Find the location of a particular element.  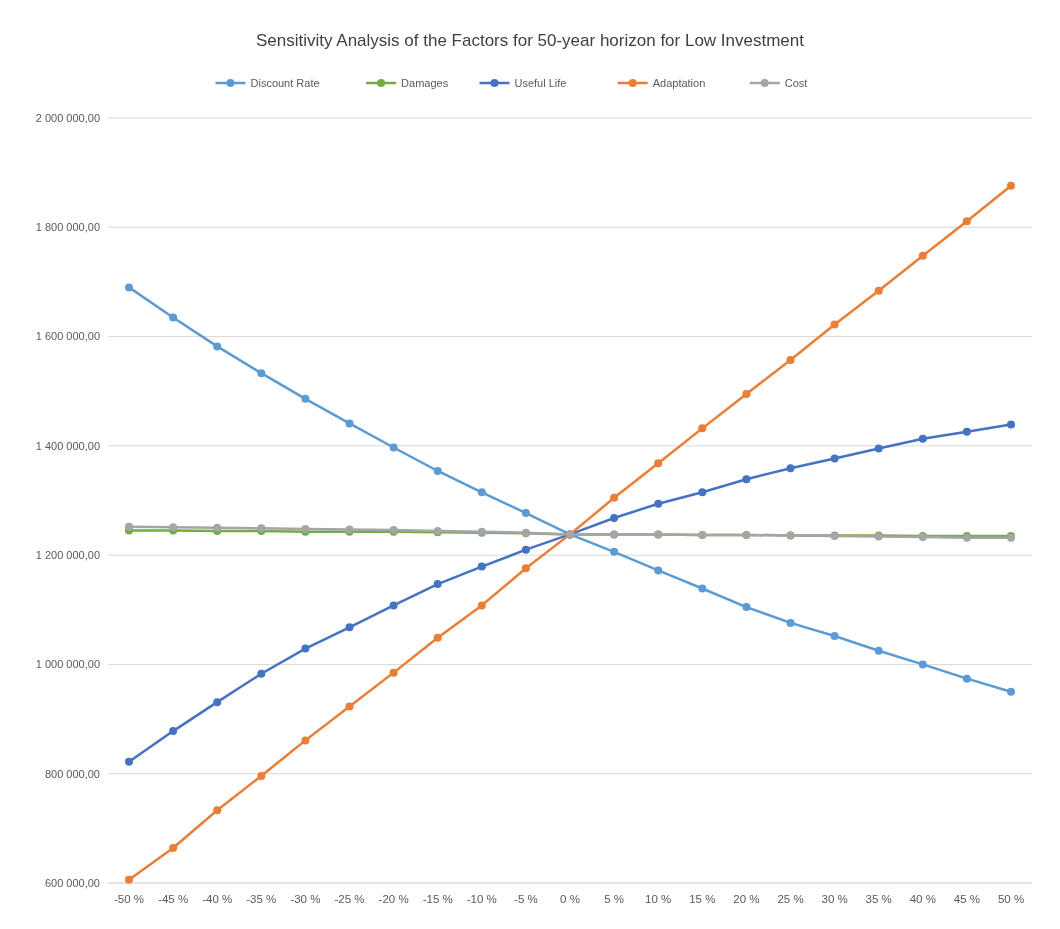

x-tick-label: 35 % is located at coordinates (878, 899).